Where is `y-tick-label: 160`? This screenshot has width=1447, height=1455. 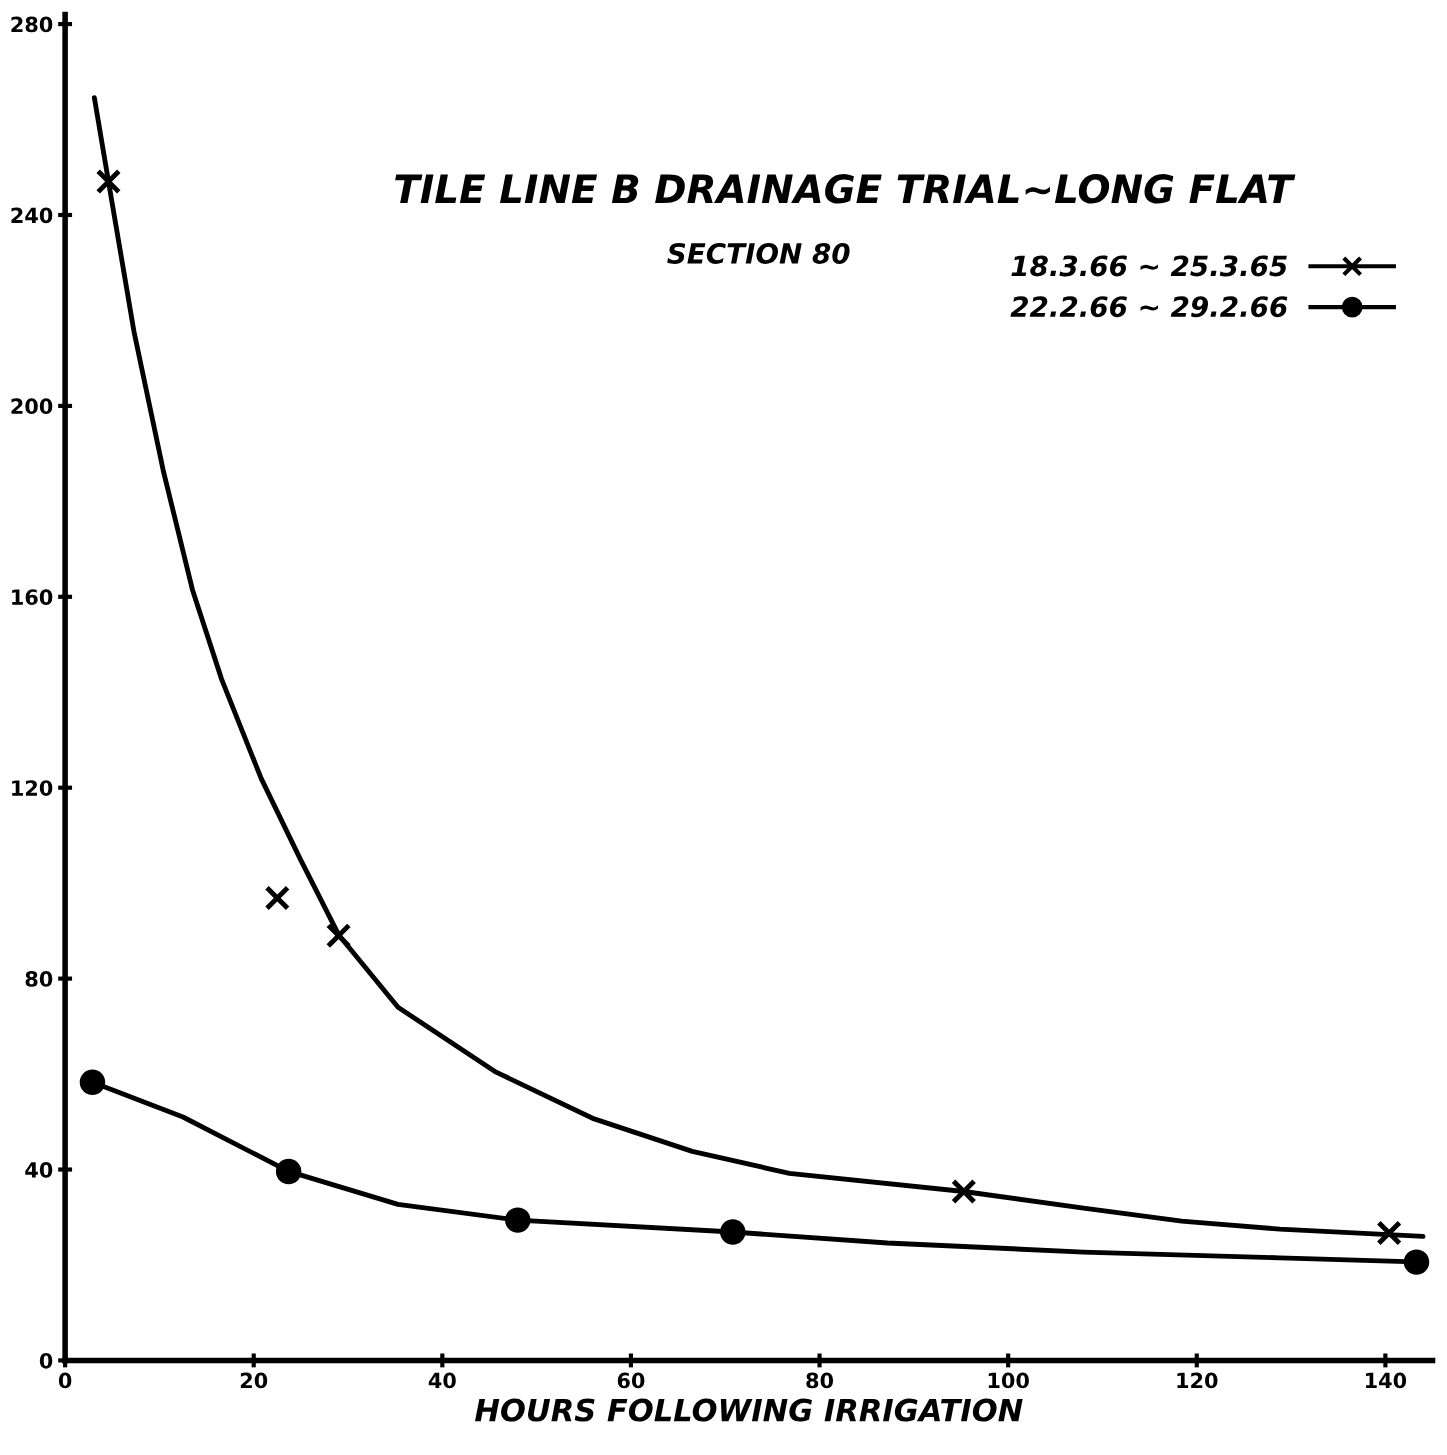
y-tick-label: 160 is located at coordinates (32, 597).